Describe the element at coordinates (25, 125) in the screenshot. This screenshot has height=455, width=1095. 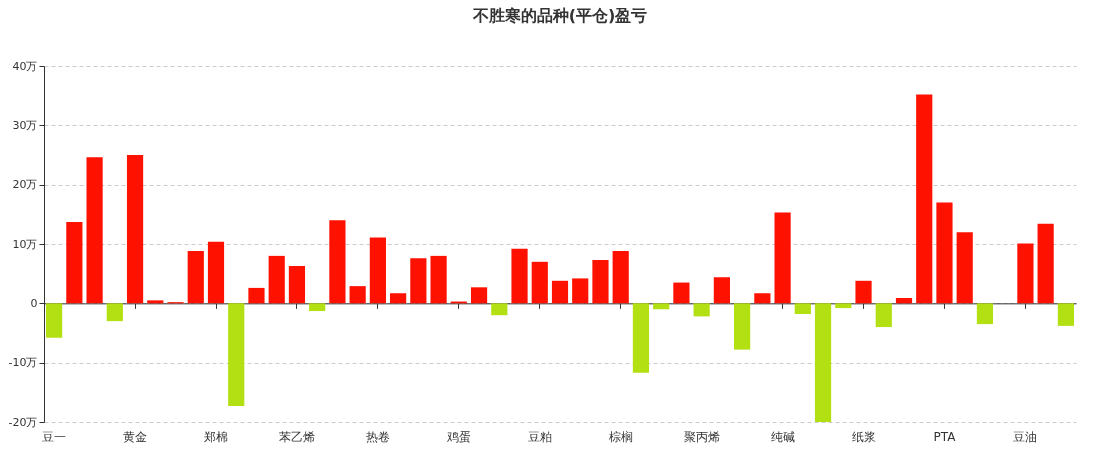
I see `y-tick-label: 30万` at that location.